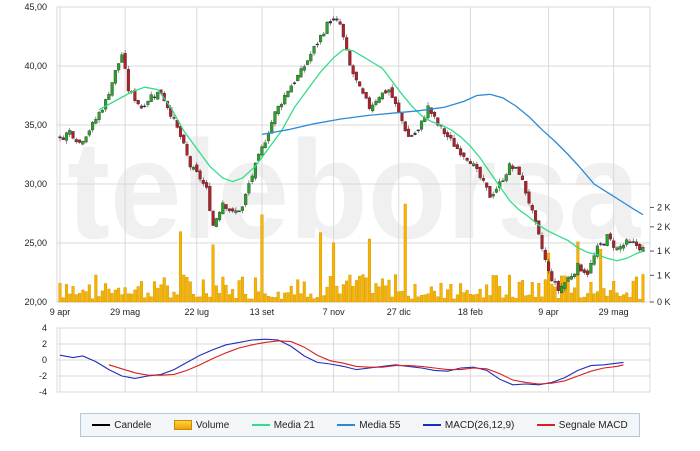 Image resolution: width=700 pixels, height=451 pixels. What do you see at coordinates (35, 243) in the screenshot?
I see `price-tick-label: 25,00` at bounding box center [35, 243].